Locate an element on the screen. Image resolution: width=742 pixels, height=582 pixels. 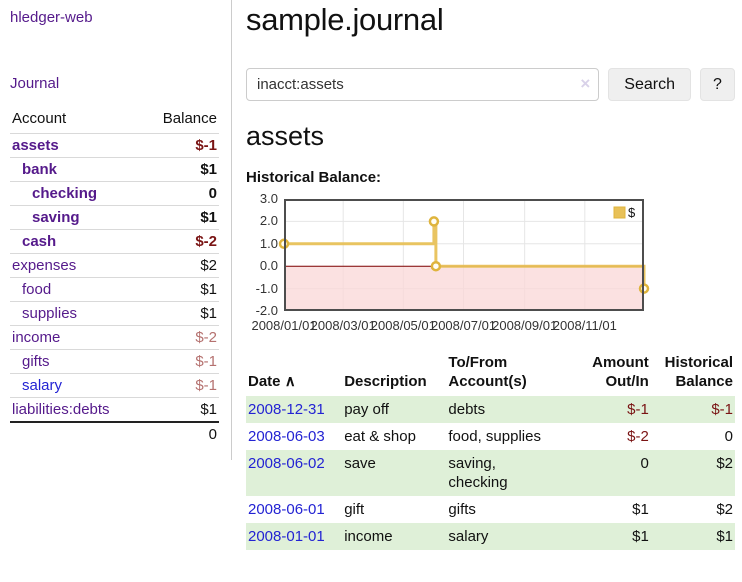
transaction-description: income is located at coordinates (368, 536).